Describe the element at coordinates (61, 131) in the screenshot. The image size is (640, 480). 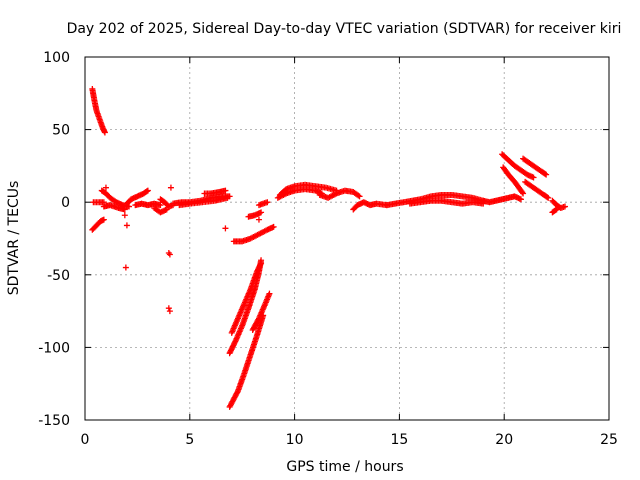
I see `y-tick-label: 50` at that location.